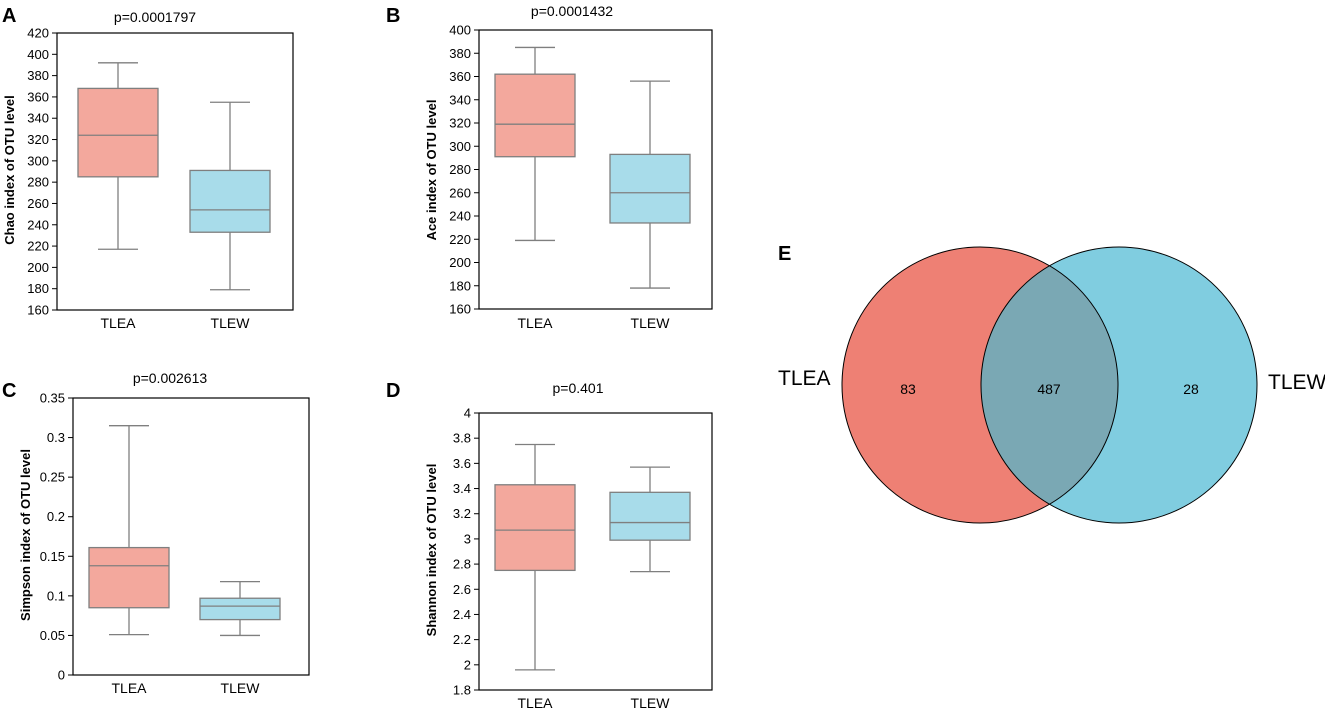  What do you see at coordinates (9, 16) in the screenshot?
I see `panel-letter-a: A` at bounding box center [9, 16].